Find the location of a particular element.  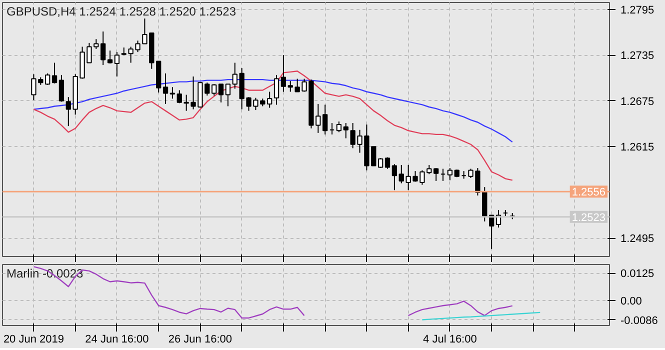

x-tick-label: 26 Jun 16:00 is located at coordinates (200, 340).